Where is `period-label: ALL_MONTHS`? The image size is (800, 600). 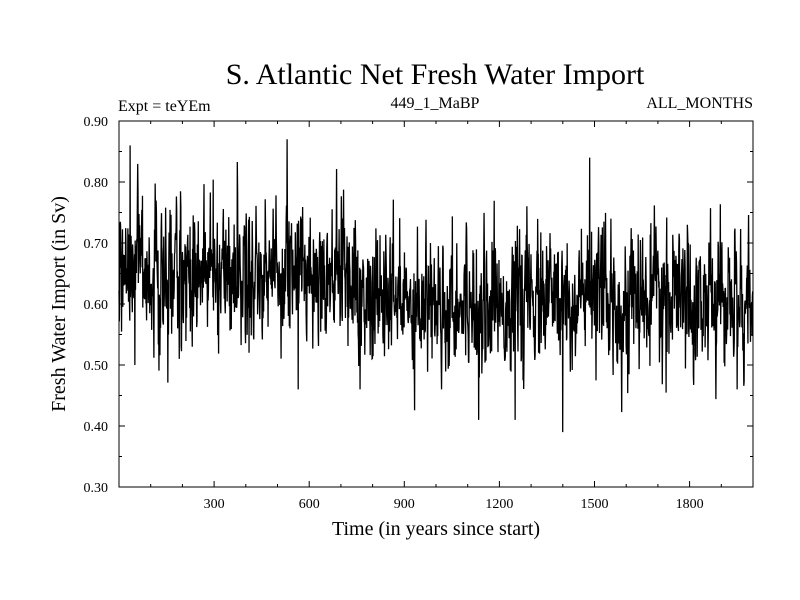
period-label: ALL_MONTHS is located at coordinates (699, 103).